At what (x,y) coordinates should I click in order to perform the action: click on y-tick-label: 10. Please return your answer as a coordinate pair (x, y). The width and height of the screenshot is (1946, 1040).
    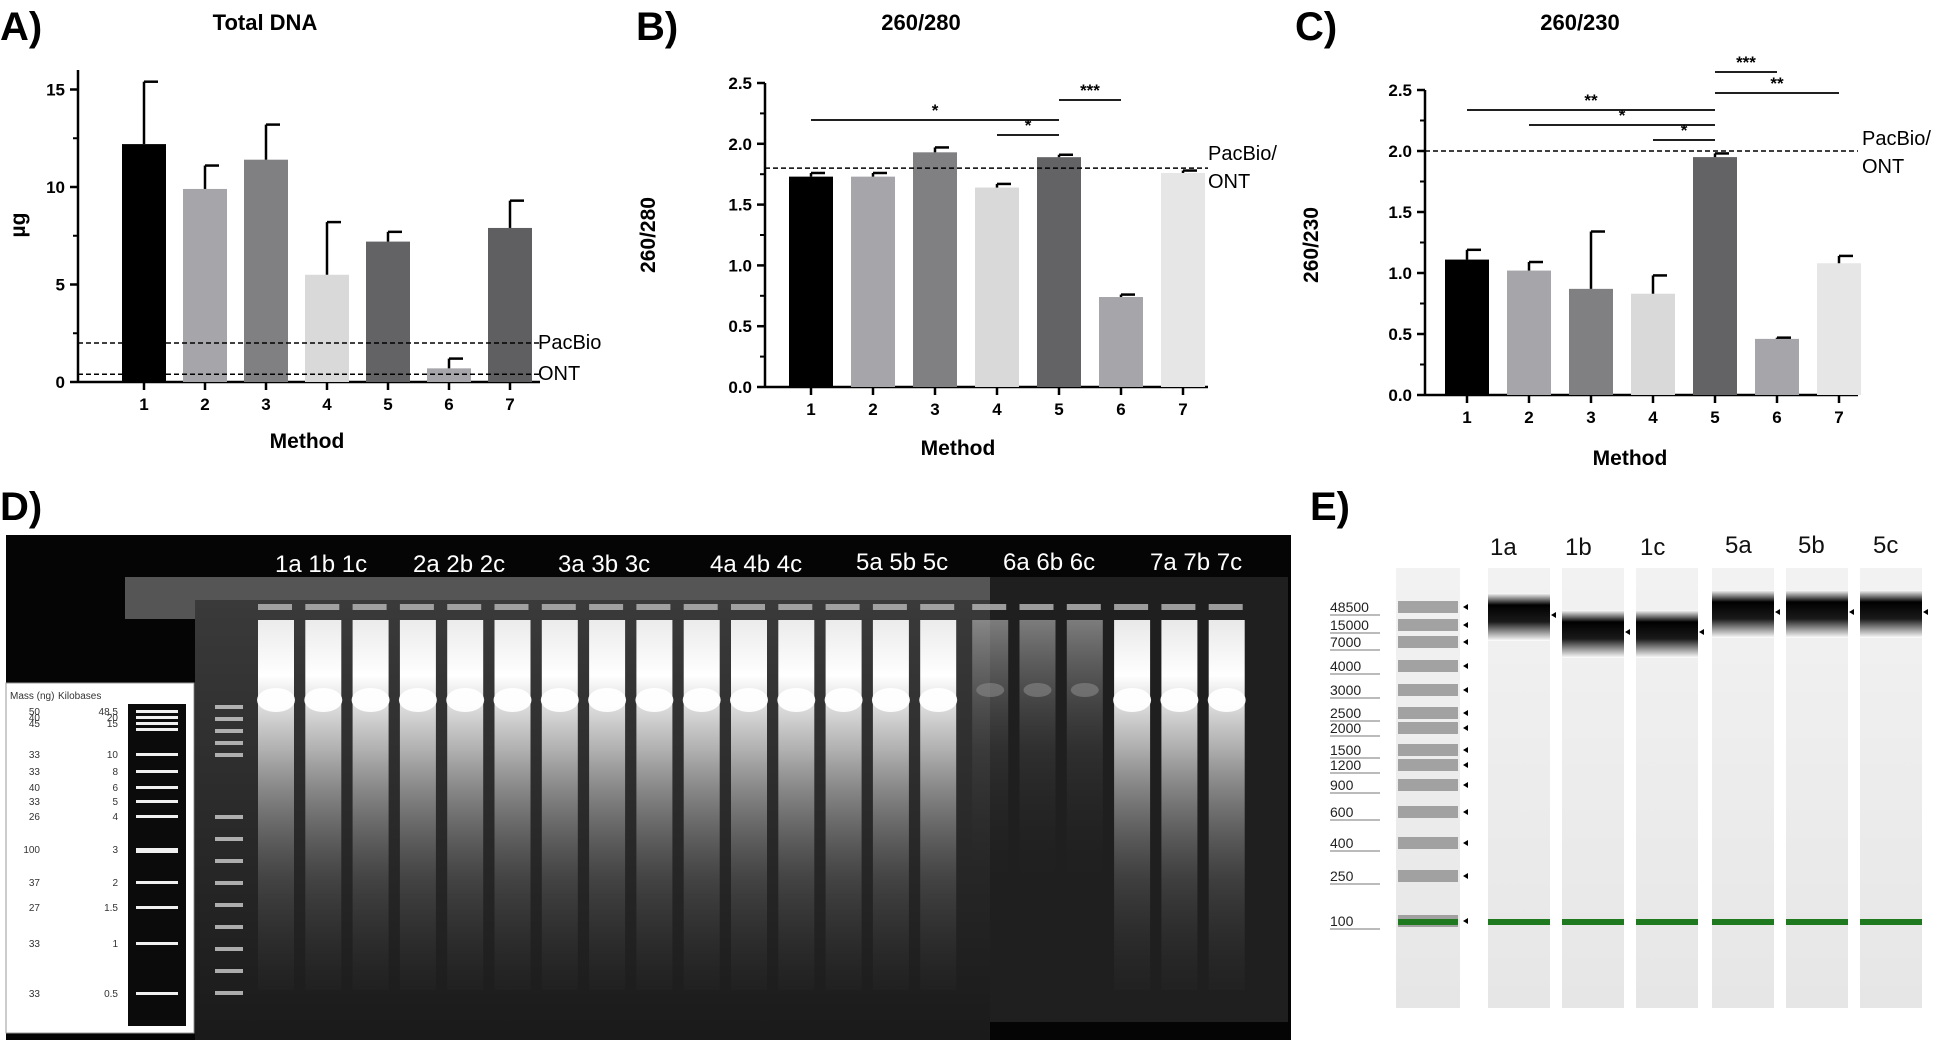
    Looking at the image, I should click on (55, 187).